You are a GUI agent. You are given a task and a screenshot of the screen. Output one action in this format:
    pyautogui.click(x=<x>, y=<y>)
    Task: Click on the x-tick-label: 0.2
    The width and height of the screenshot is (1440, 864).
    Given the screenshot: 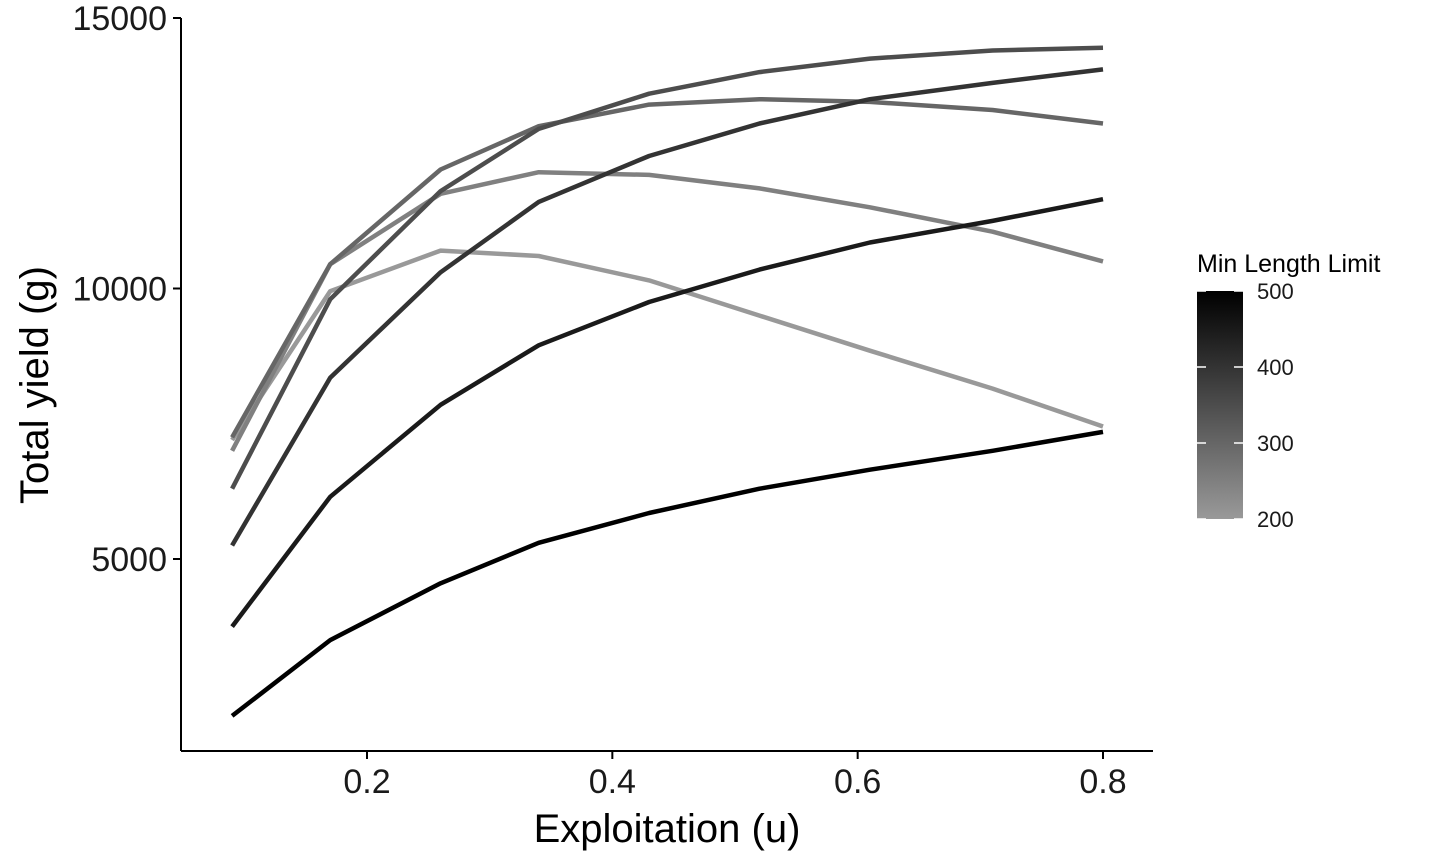 What is the action you would take?
    pyautogui.click(x=366, y=782)
    